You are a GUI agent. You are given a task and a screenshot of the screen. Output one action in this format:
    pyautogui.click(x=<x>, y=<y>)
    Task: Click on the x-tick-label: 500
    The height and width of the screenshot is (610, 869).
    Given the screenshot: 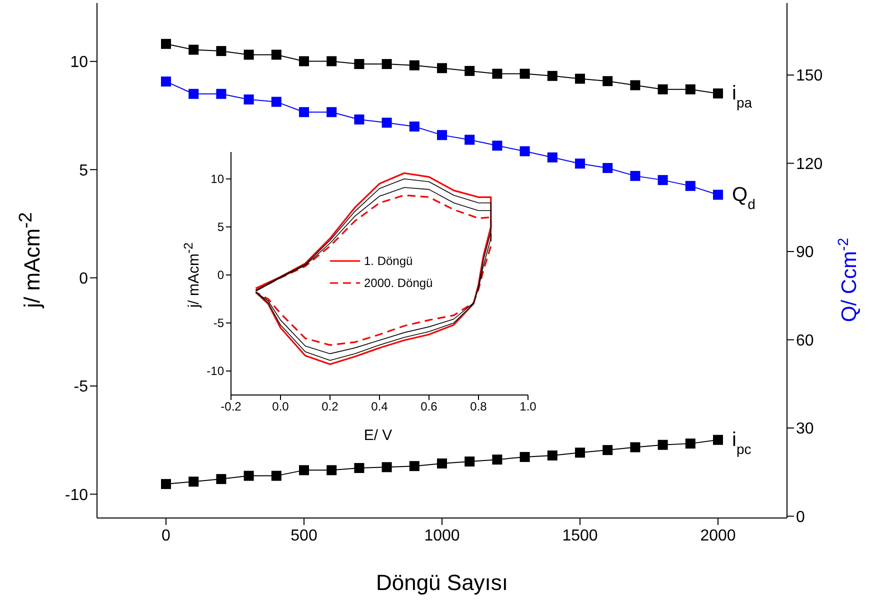 What is the action you would take?
    pyautogui.click(x=304, y=535)
    